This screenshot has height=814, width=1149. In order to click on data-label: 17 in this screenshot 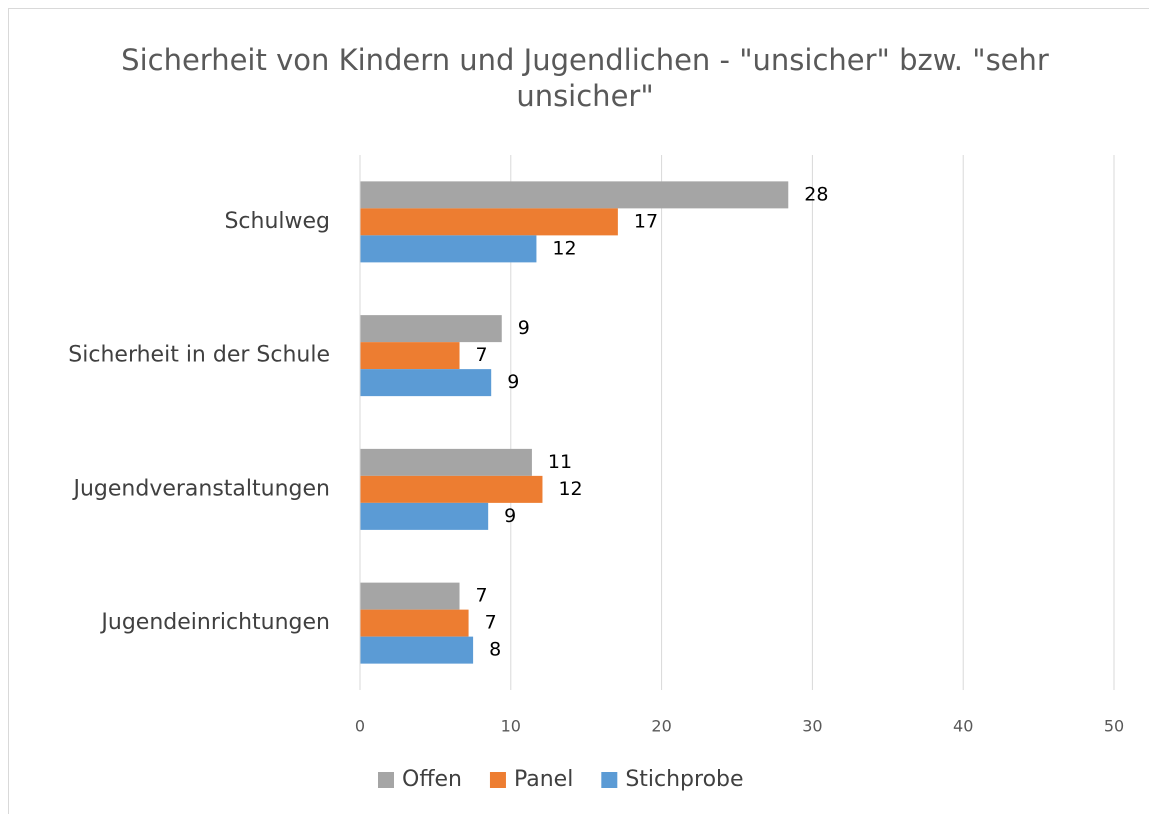, I will do `click(646, 221)`.